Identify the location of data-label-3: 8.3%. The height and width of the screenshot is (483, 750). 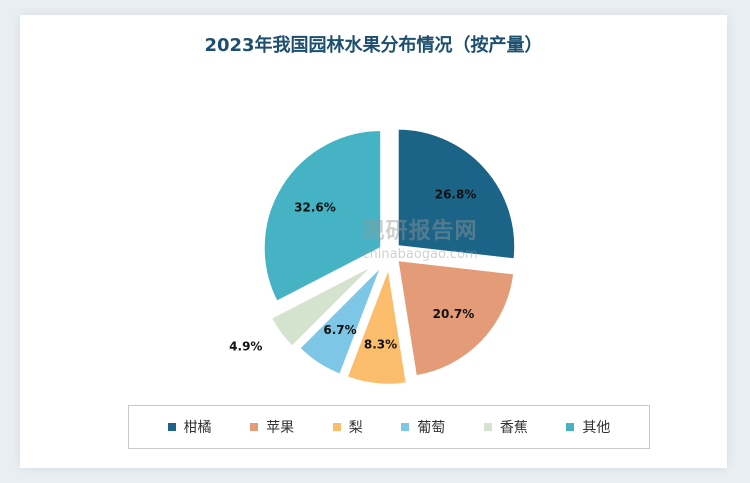
(380, 344).